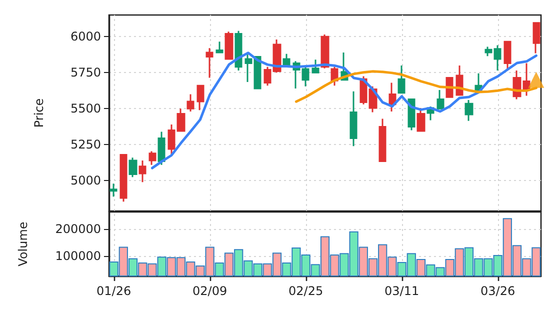 Image resolution: width=556 pixels, height=322 pixels. What do you see at coordinates (85, 37) in the screenshot?
I see `y-tick-label: 6000` at bounding box center [85, 37].